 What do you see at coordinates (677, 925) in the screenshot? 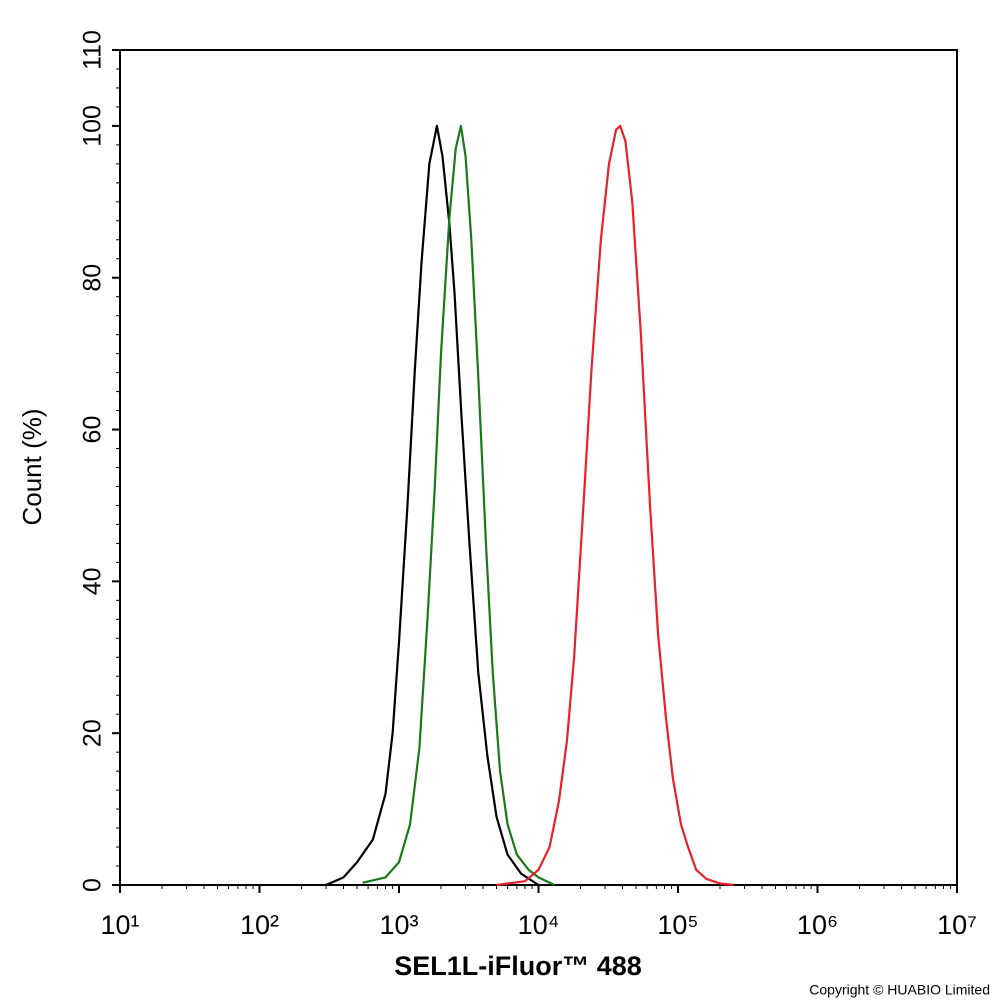
I see `x-tick-label: 10⁵` at bounding box center [677, 925].